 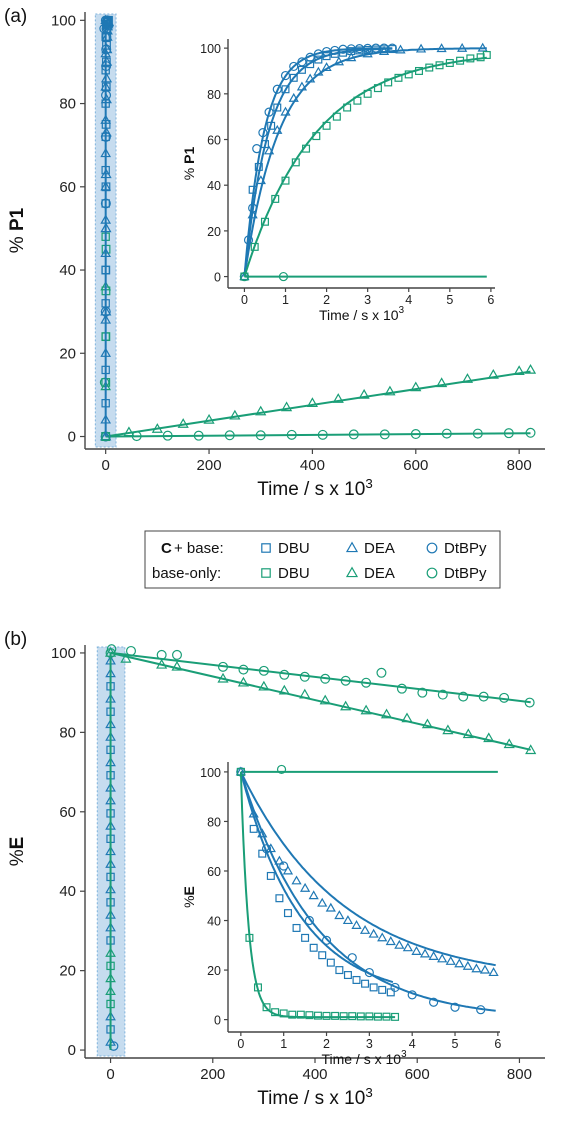 I want to click on series-b-inset-baseonly-dtbpy-point, so click(x=281, y=769).